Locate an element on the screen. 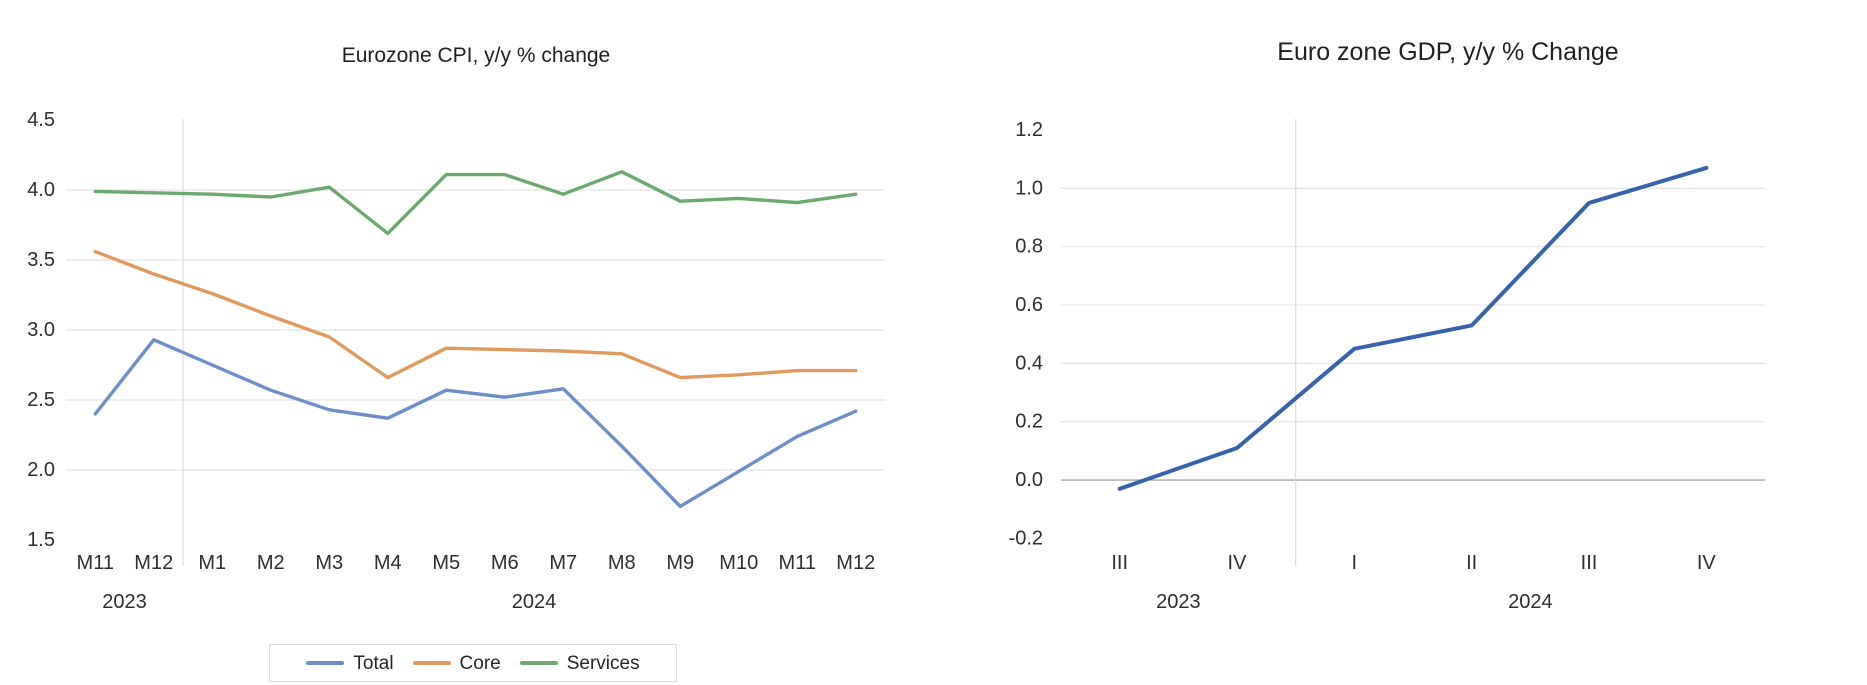 The height and width of the screenshot is (685, 1867). x-axis-category-label: M3 is located at coordinates (329, 563).